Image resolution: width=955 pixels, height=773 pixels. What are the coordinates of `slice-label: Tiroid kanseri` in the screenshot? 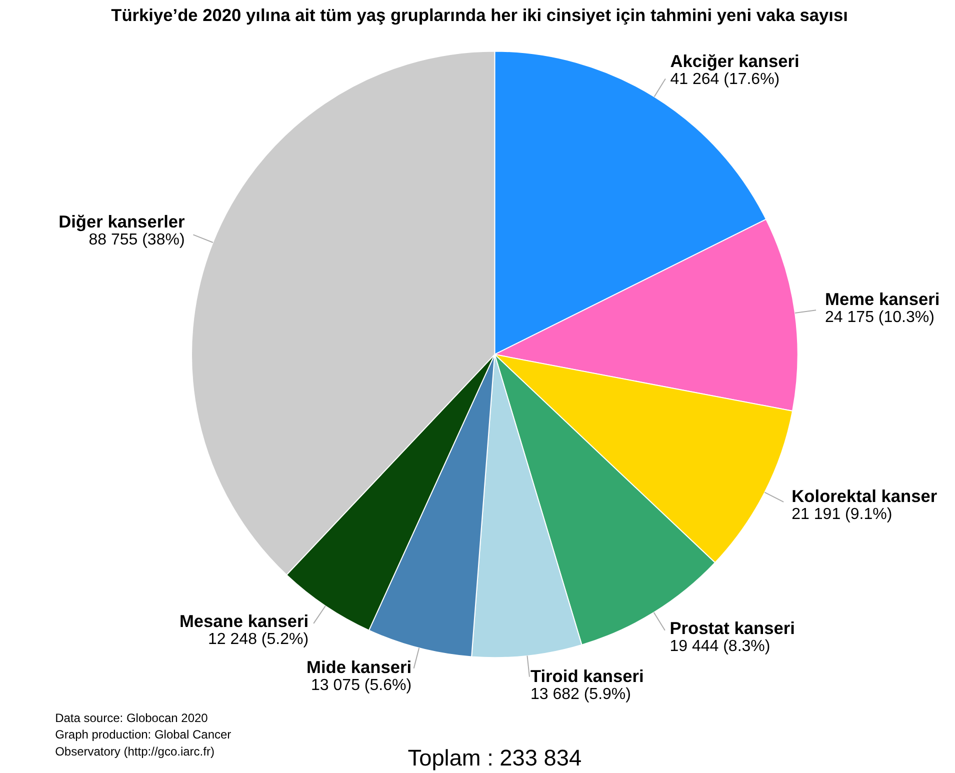 It's located at (587, 676).